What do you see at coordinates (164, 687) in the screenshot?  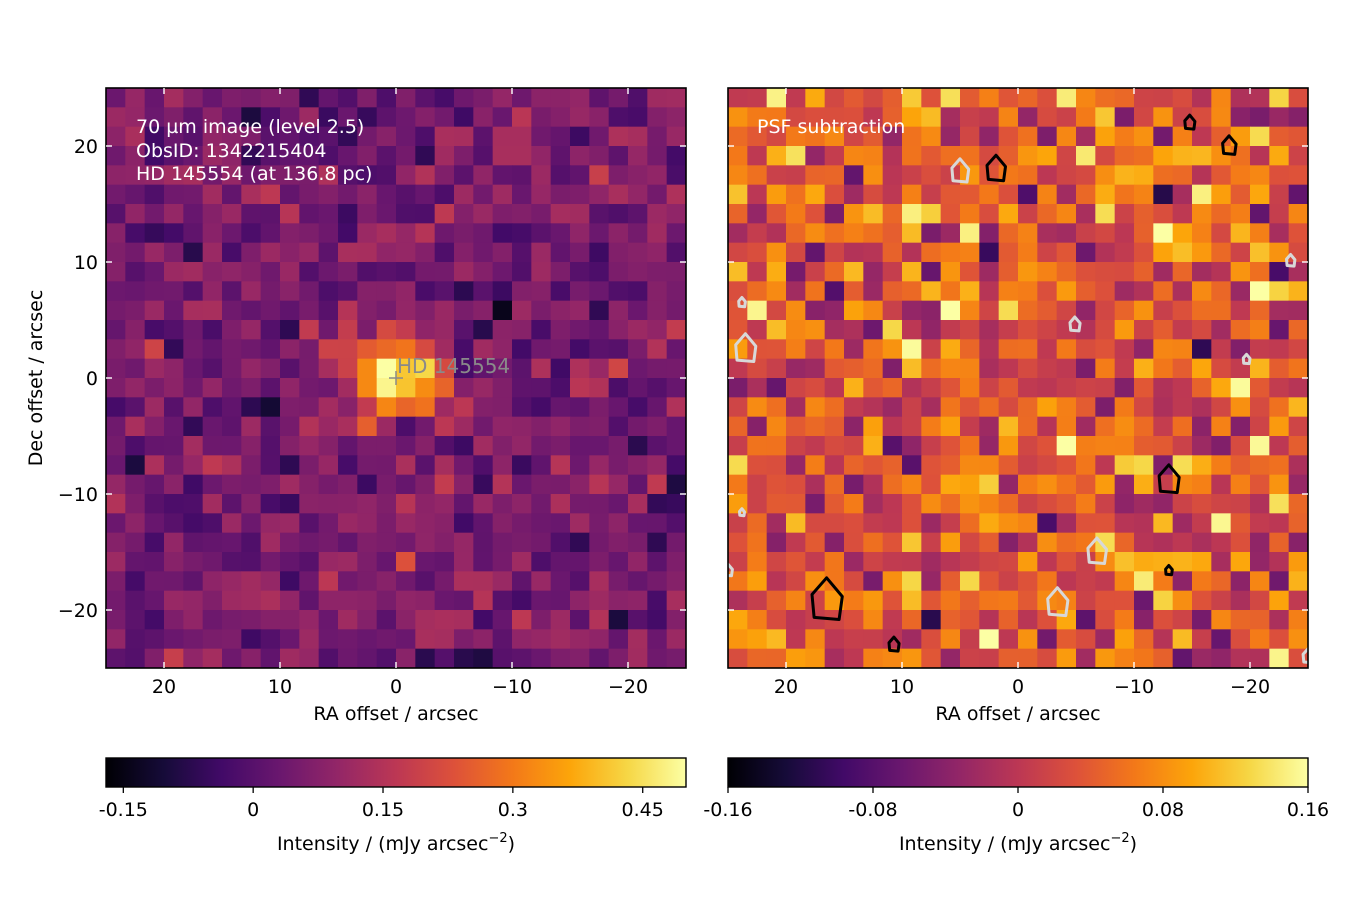 I see `x-tick-label: 20` at bounding box center [164, 687].